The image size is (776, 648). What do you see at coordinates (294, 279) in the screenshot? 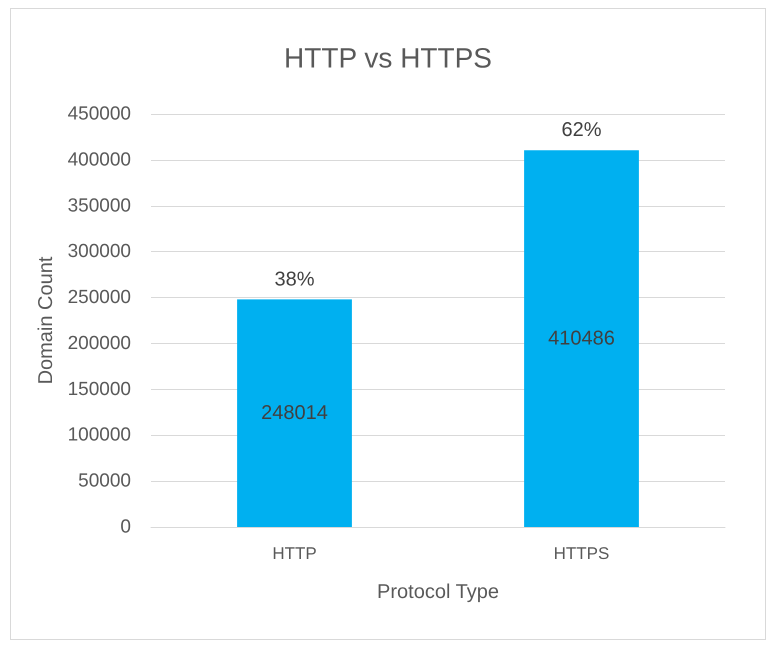
I see `data-label: 38%` at bounding box center [294, 279].